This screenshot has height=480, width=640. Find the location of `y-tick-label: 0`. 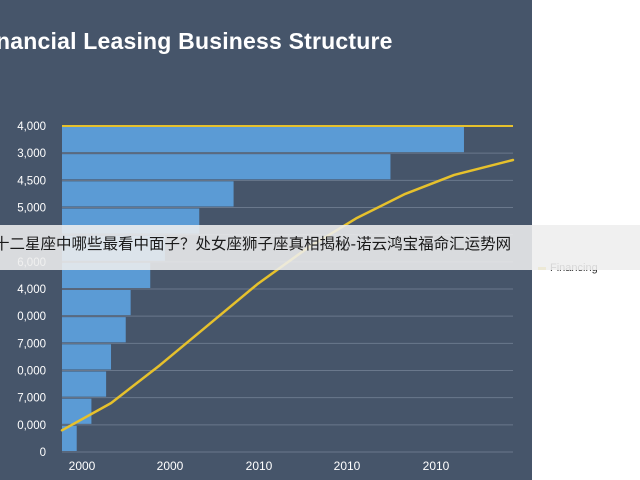

y-tick-label: 0 is located at coordinates (43, 453).